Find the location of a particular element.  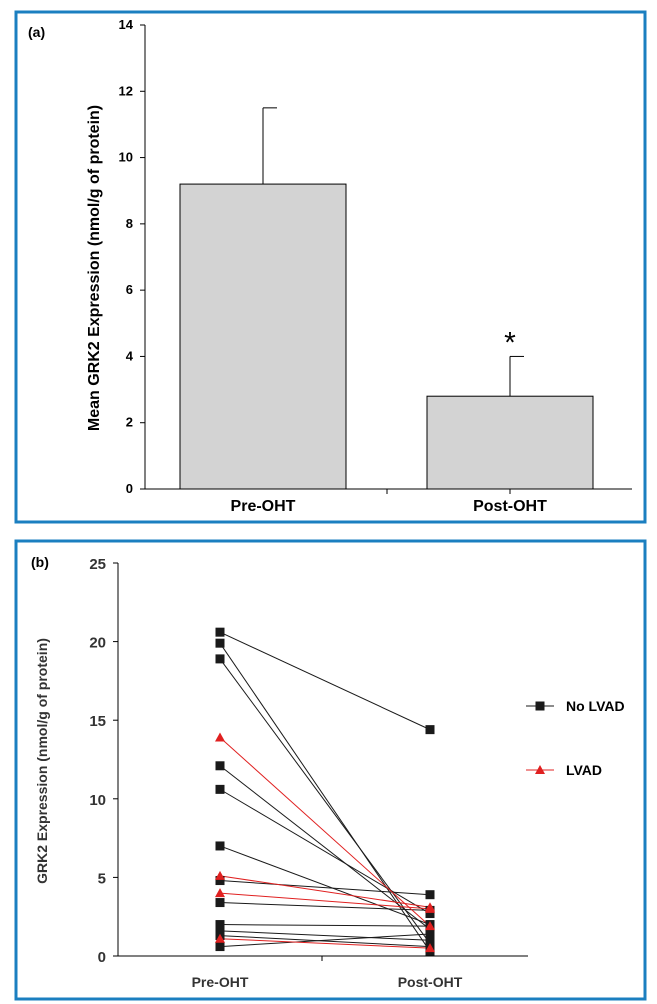

panel-a-tick-label: 12 is located at coordinates (126, 90).